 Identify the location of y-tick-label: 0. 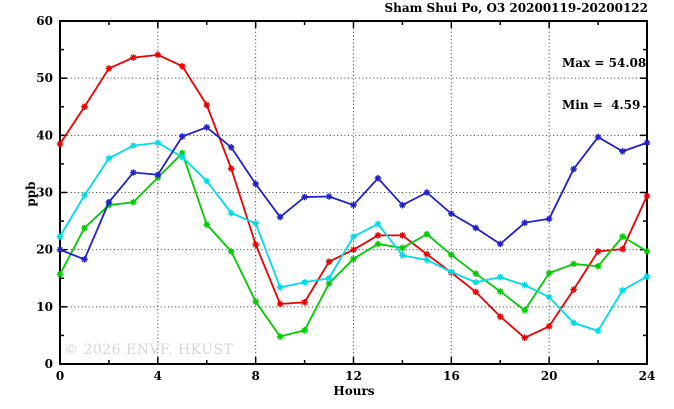
(49, 364).